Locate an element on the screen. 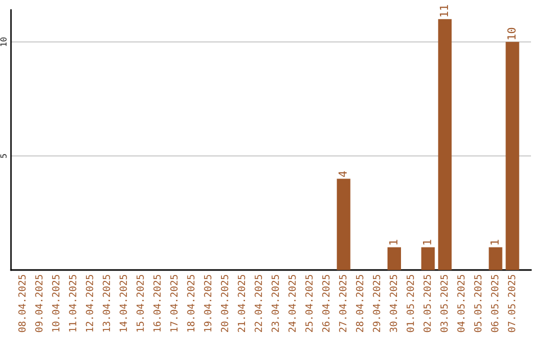 The width and height of the screenshot is (540, 340). x-tick-label: 24.04.2025 is located at coordinates (292, 303).